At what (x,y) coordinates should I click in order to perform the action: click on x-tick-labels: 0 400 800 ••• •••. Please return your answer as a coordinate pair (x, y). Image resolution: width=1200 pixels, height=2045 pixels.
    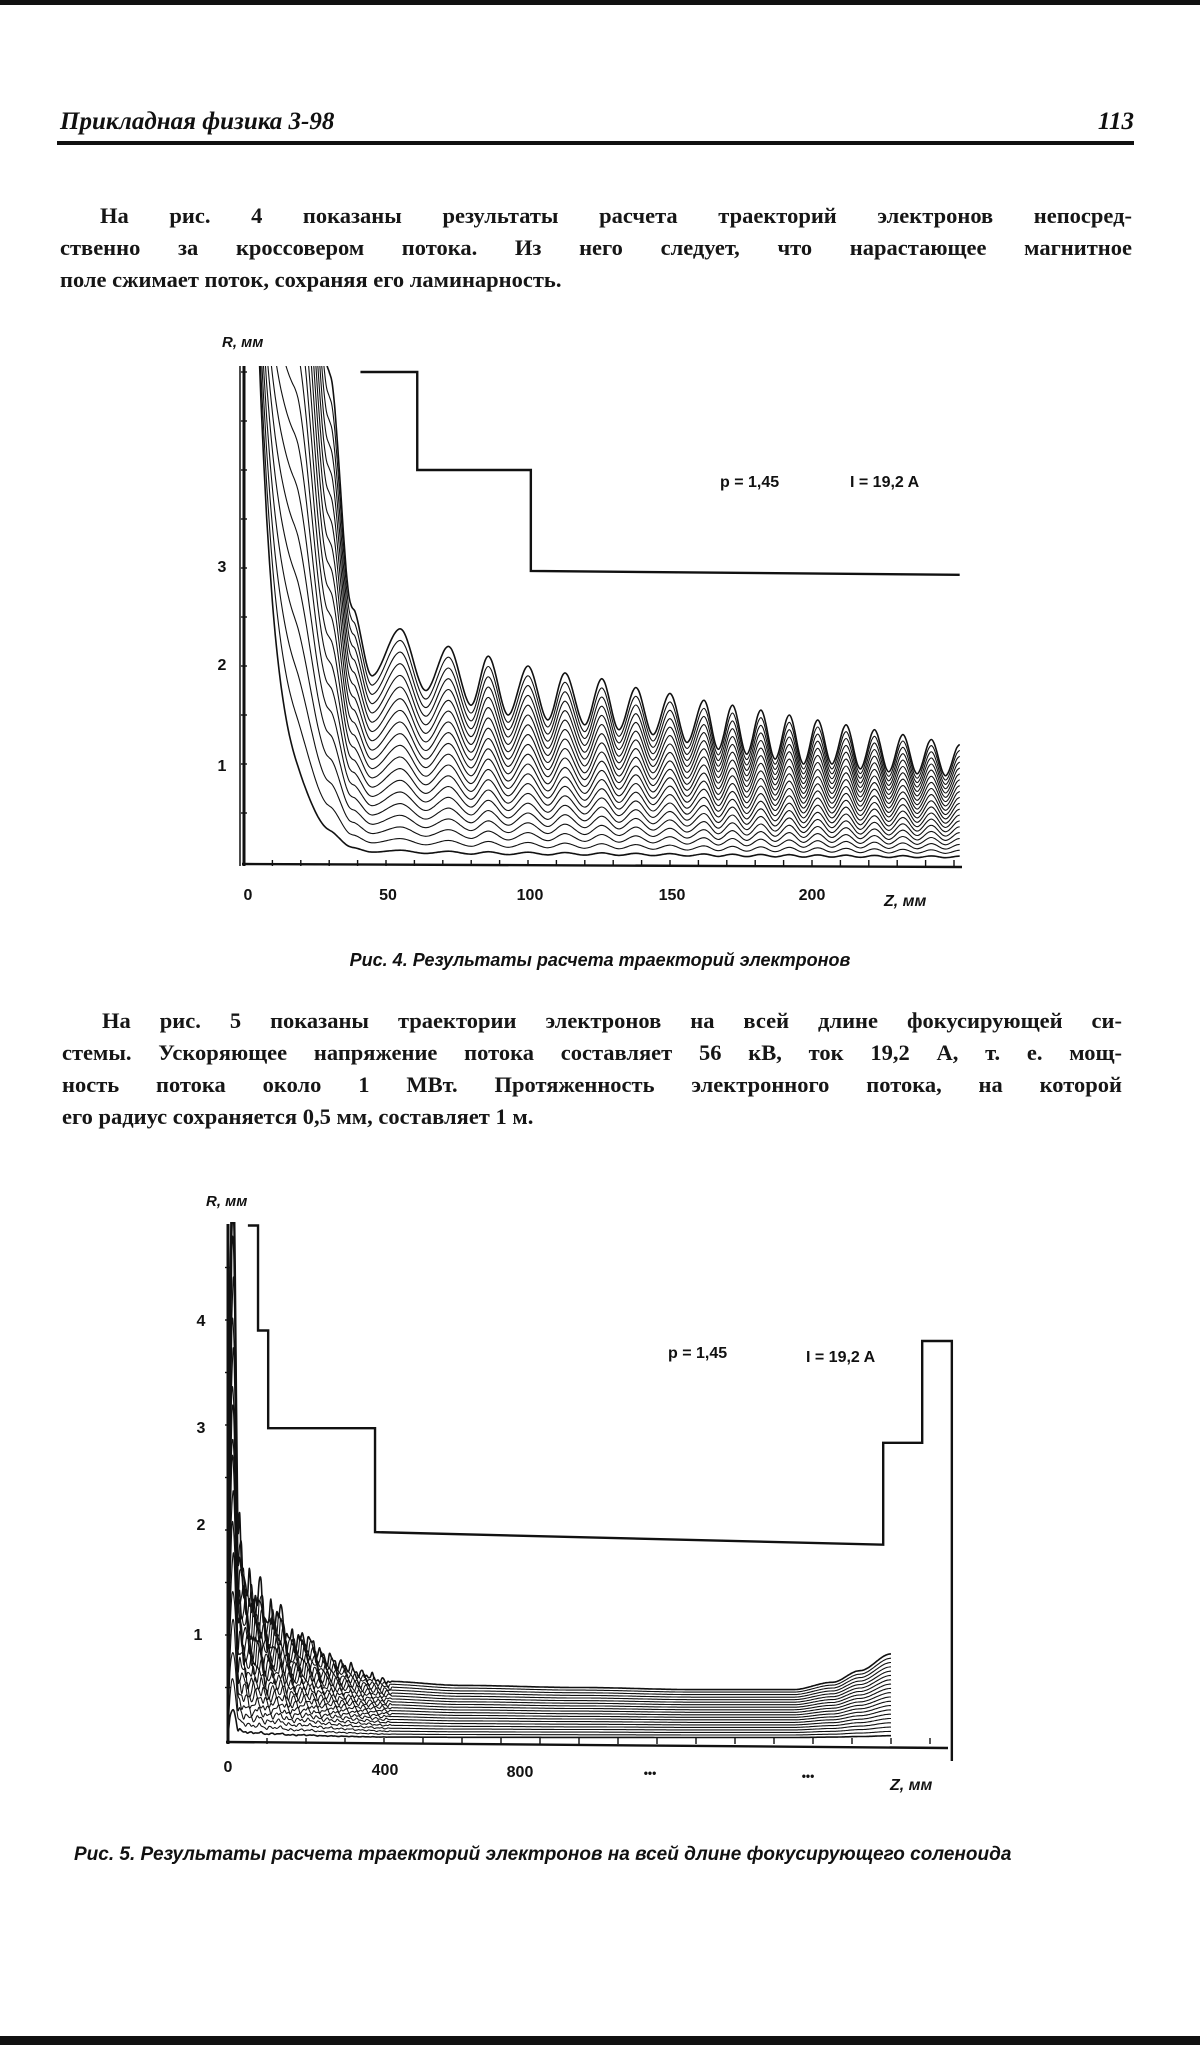
    Looking at the image, I should click on (519, 1771).